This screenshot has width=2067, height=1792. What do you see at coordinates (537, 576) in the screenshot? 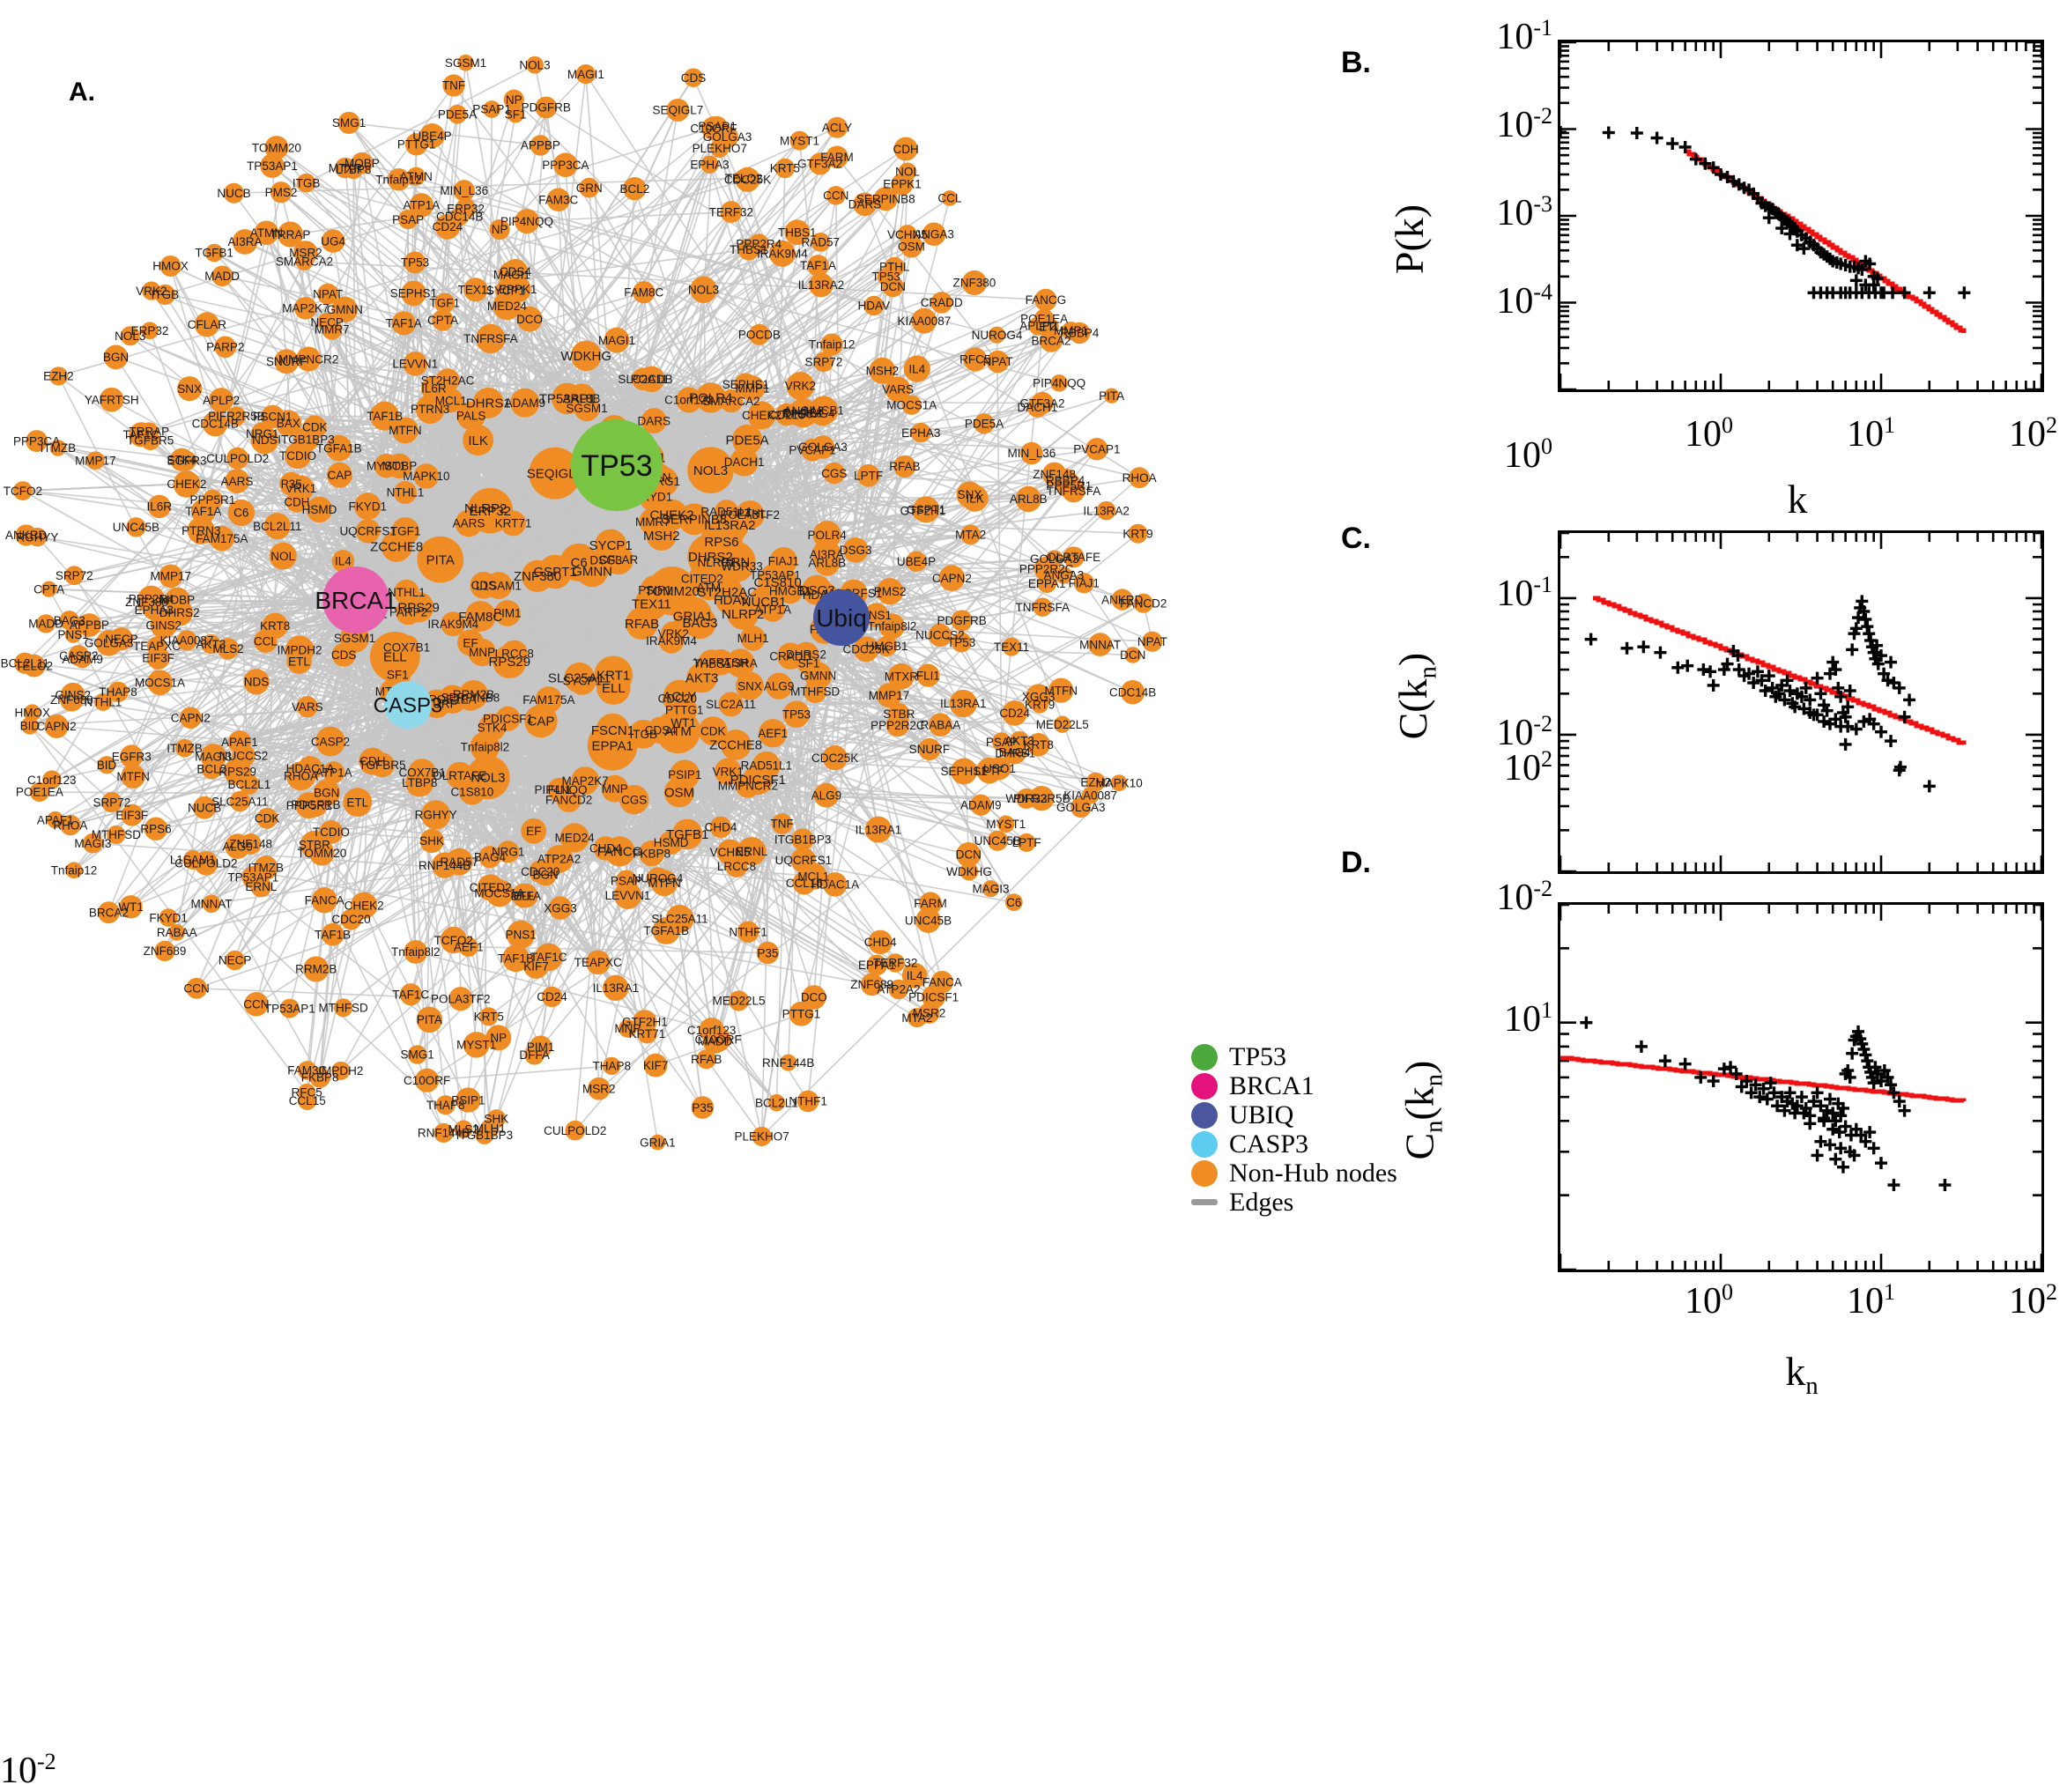
I see `network-node-label: ZNF380` at bounding box center [537, 576].